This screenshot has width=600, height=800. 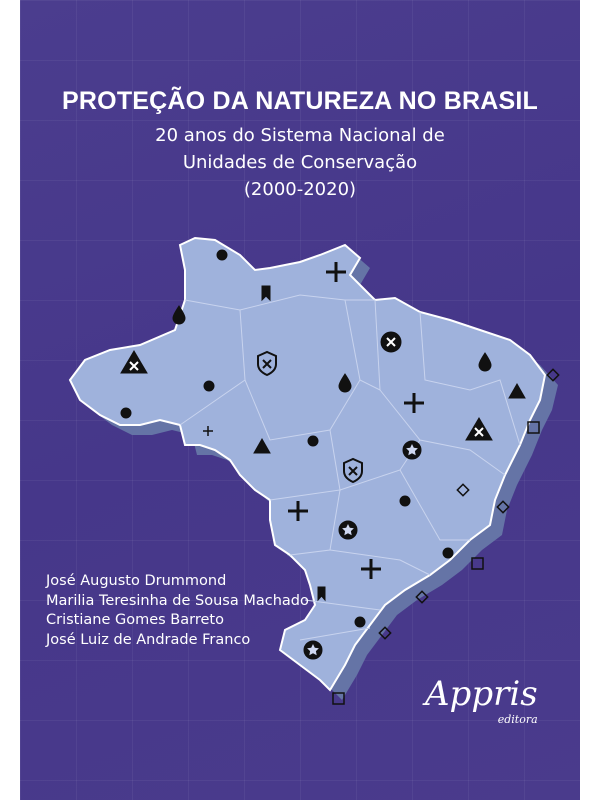 I want to click on author-name: Cristiane Gomes Barreto, so click(x=135, y=620).